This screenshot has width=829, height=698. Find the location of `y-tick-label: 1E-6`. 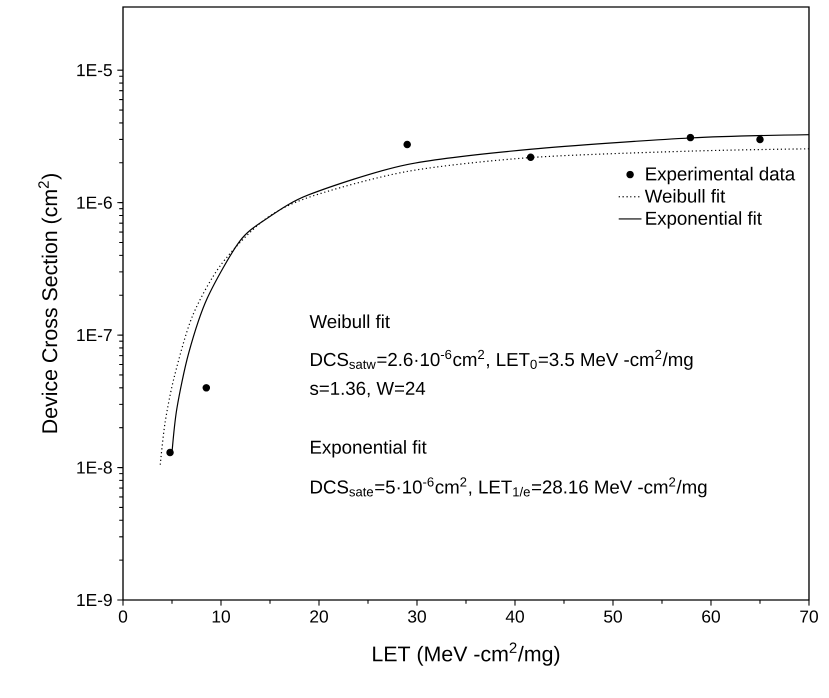

y-tick-label: 1E-6 is located at coordinates (94, 202).